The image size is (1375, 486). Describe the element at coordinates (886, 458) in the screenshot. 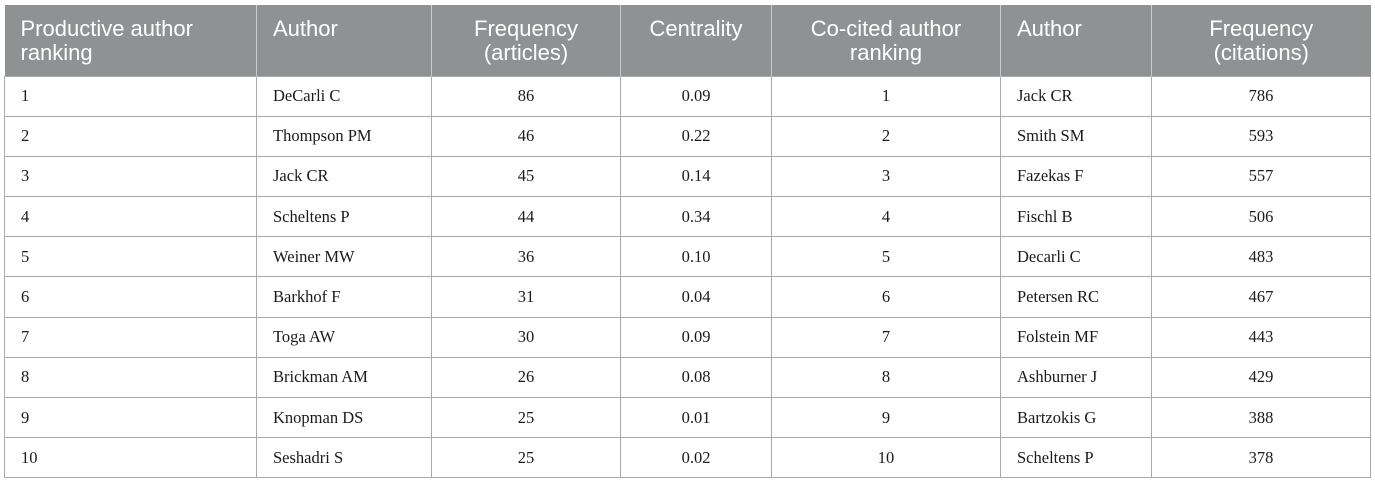

I see `co-cited-rank-cell: 10` at that location.